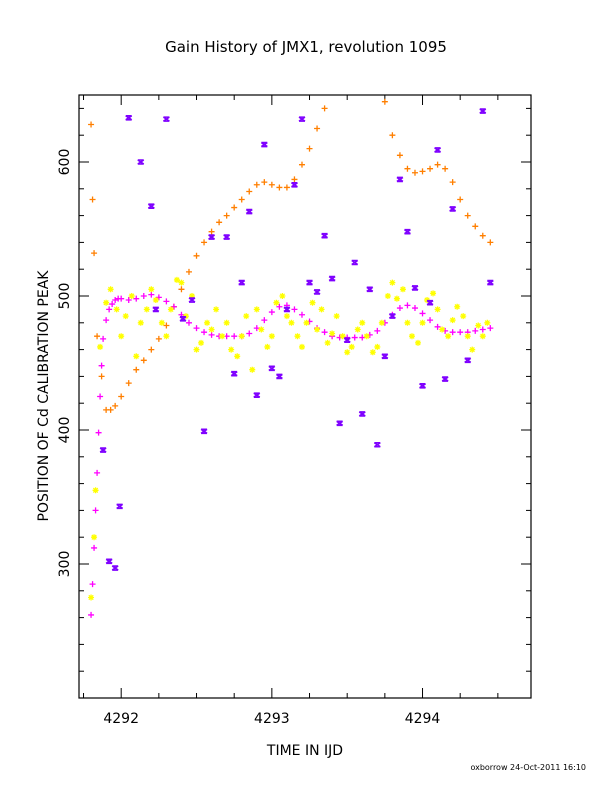  Describe the element at coordinates (306, 47) in the screenshot. I see `chart-title: Gain History of JMX1, revolution 1095` at that location.